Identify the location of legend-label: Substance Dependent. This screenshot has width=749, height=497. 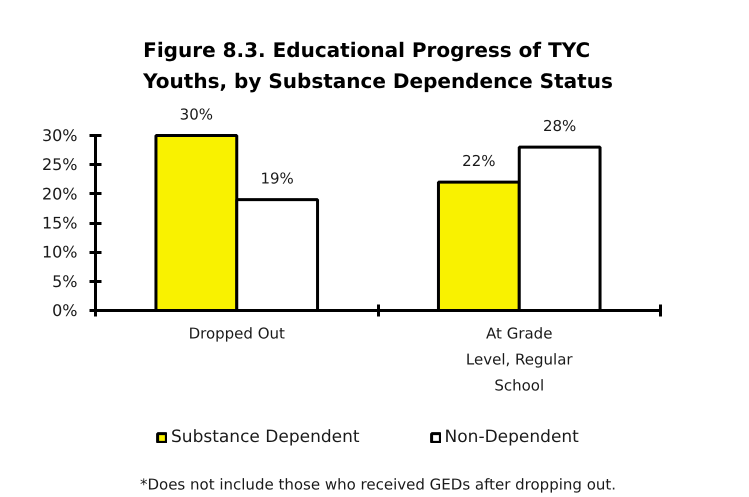
(265, 437).